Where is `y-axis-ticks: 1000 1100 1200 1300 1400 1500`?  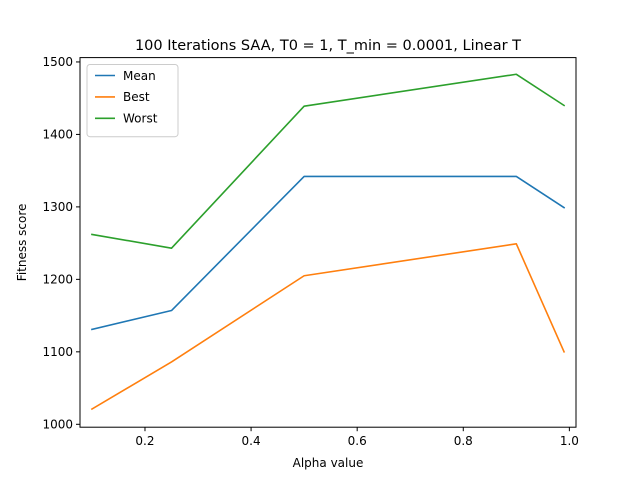
y-axis-ticks: 1000 1100 1200 1300 1400 1500 is located at coordinates (61, 243).